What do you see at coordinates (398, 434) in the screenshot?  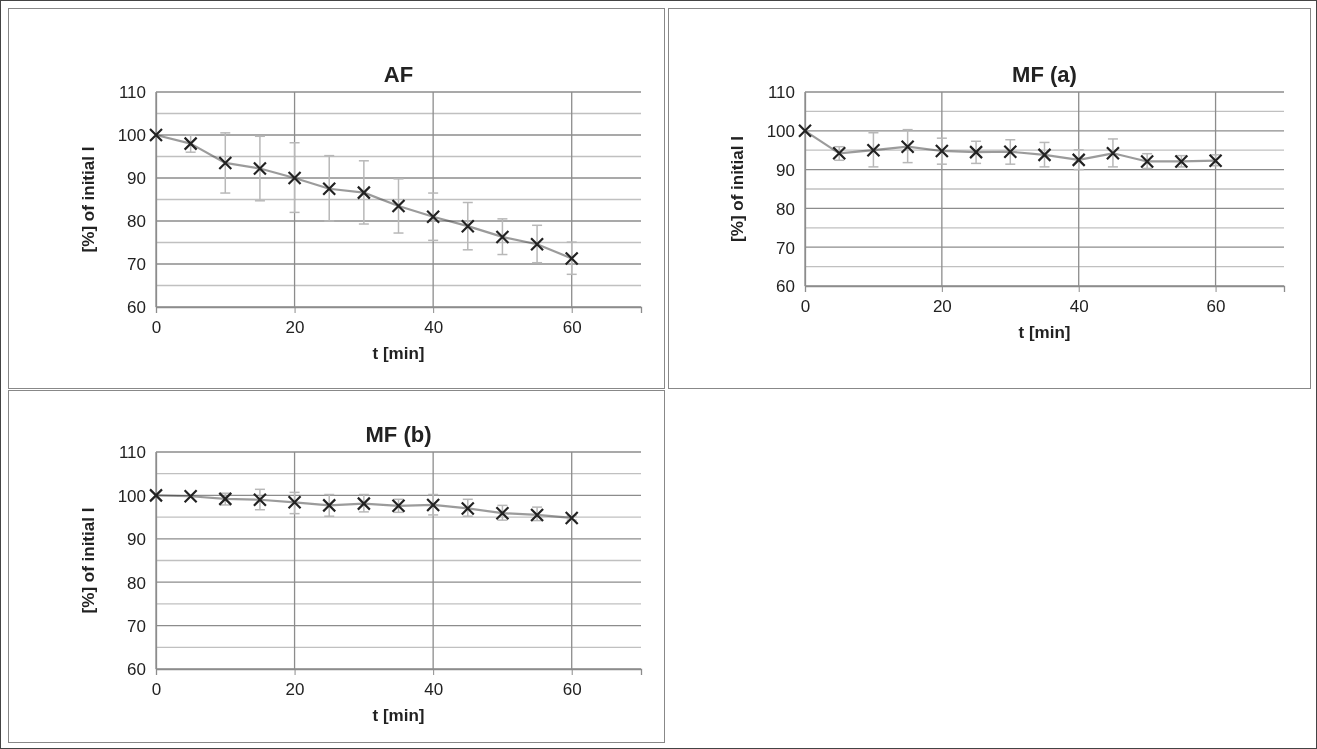 I see `chart-title: MF (b)` at bounding box center [398, 434].